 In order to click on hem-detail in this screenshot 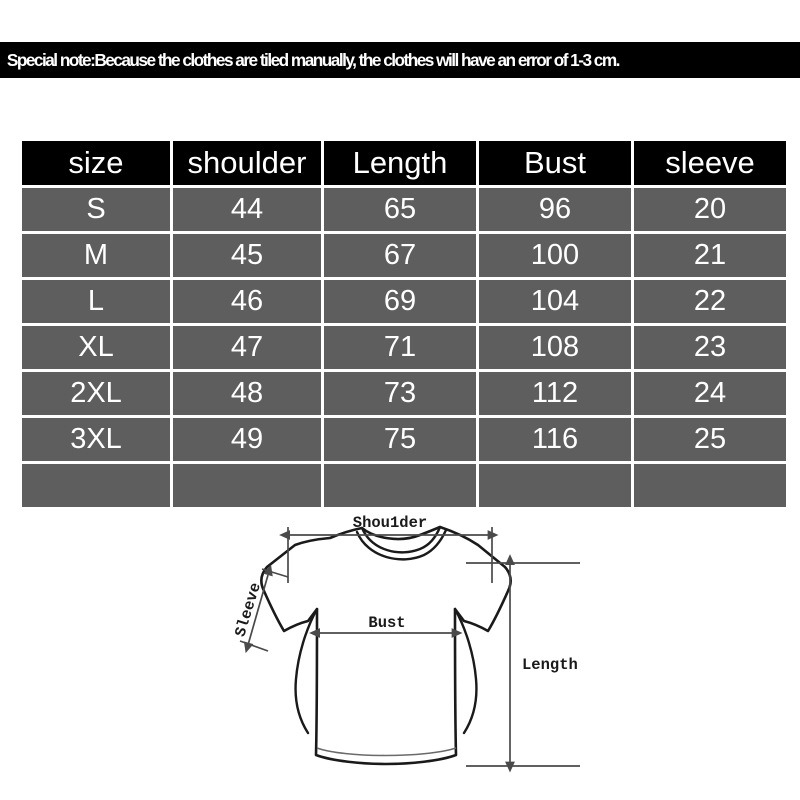, I will do `click(386, 752)`.